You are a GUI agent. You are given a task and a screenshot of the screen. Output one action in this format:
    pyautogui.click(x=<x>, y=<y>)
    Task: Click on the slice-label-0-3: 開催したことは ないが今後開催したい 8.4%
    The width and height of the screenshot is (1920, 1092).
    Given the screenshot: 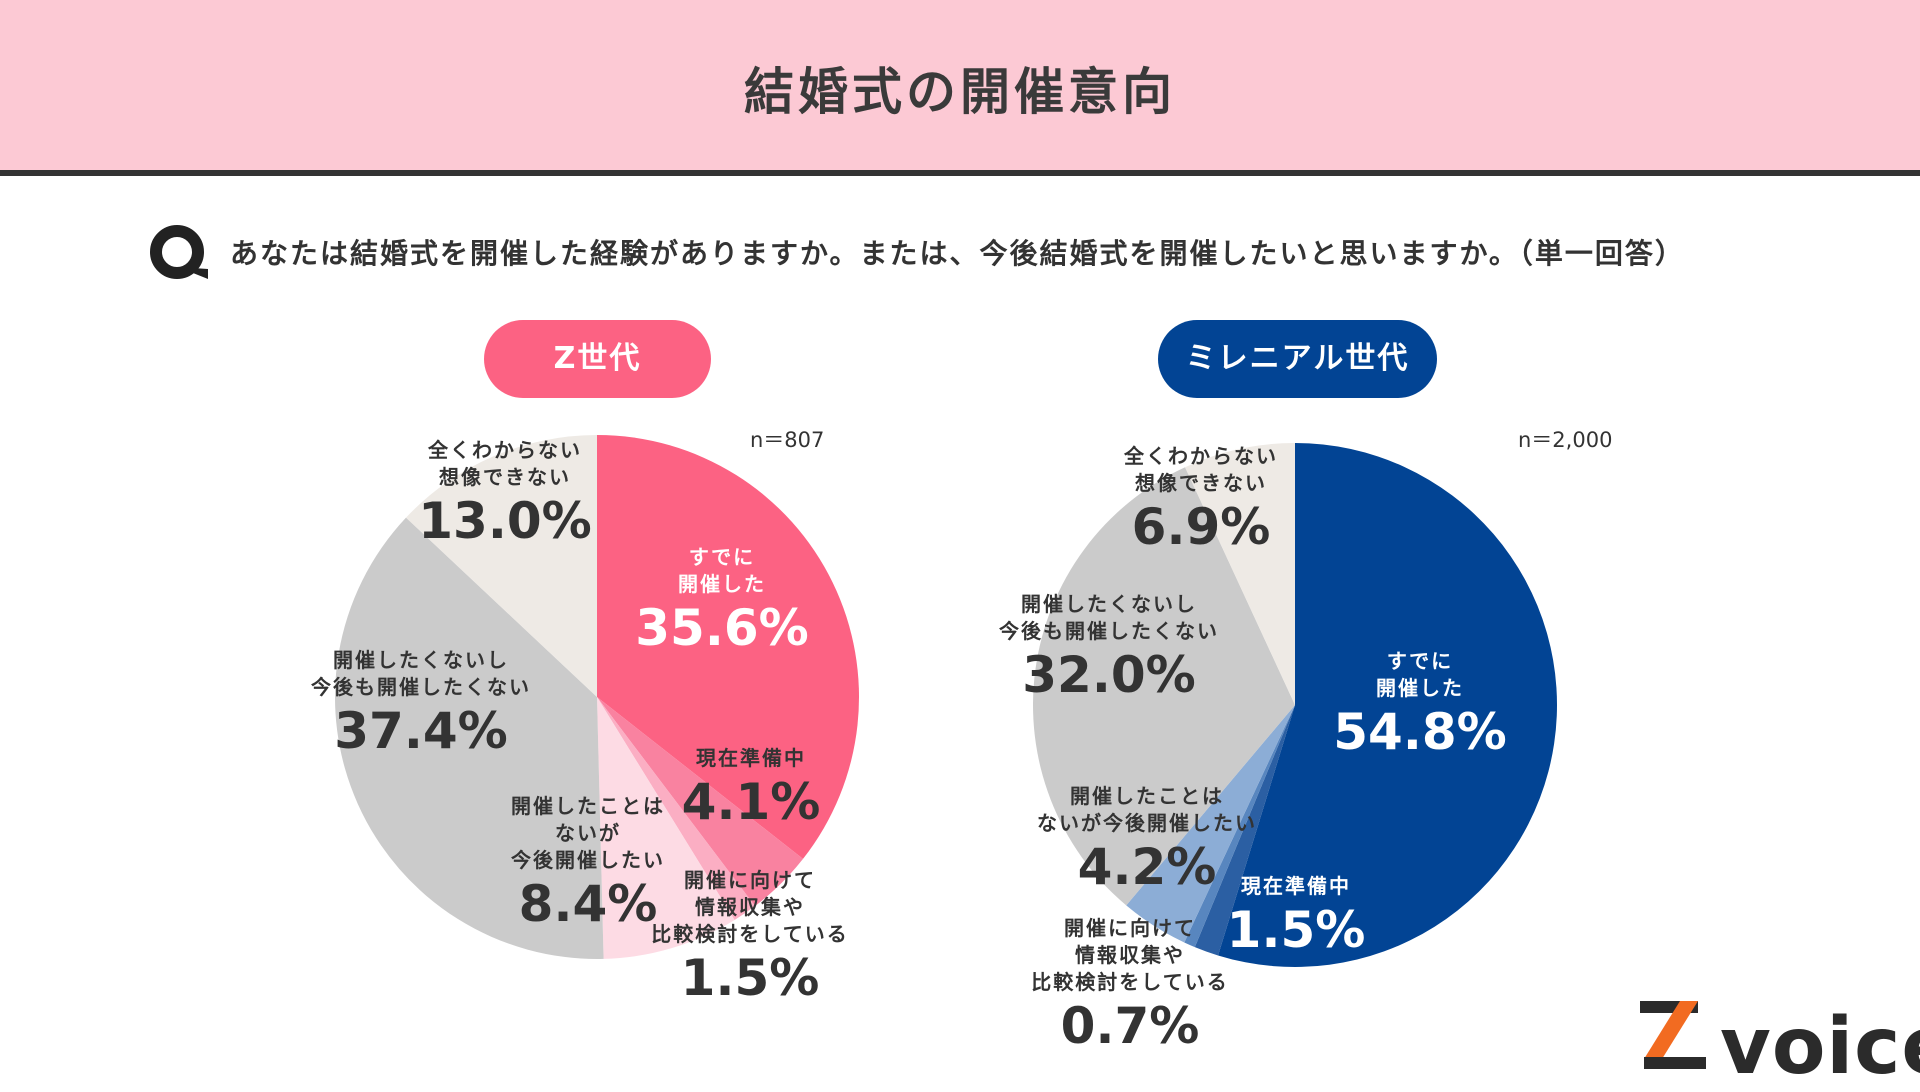 What is the action you would take?
    pyautogui.click(x=588, y=863)
    